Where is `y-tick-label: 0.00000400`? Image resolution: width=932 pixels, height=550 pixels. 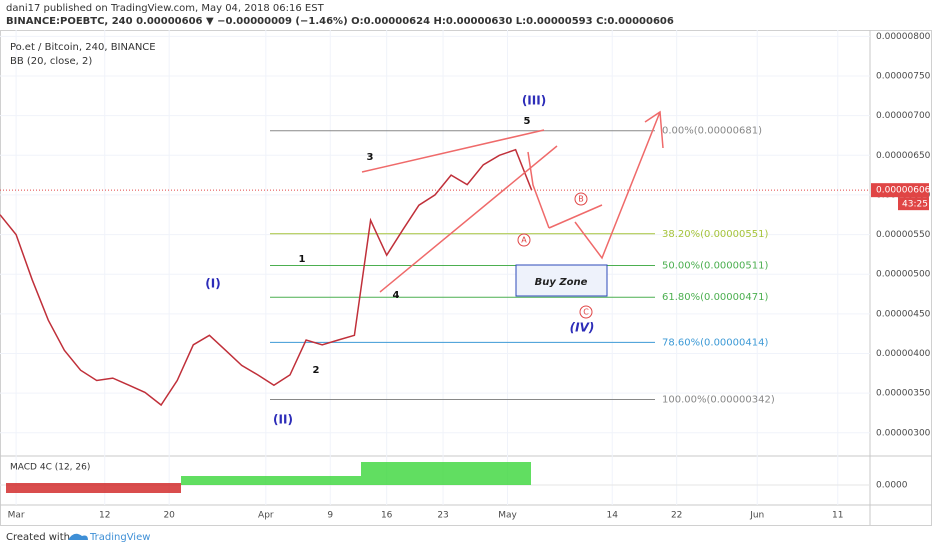 y-tick-label: 0.00000400 is located at coordinates (903, 354).